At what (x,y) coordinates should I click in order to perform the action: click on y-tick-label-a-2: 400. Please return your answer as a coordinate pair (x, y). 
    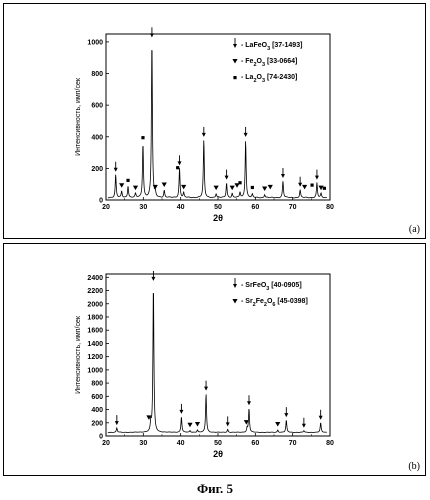
    Looking at the image, I should click on (97, 137).